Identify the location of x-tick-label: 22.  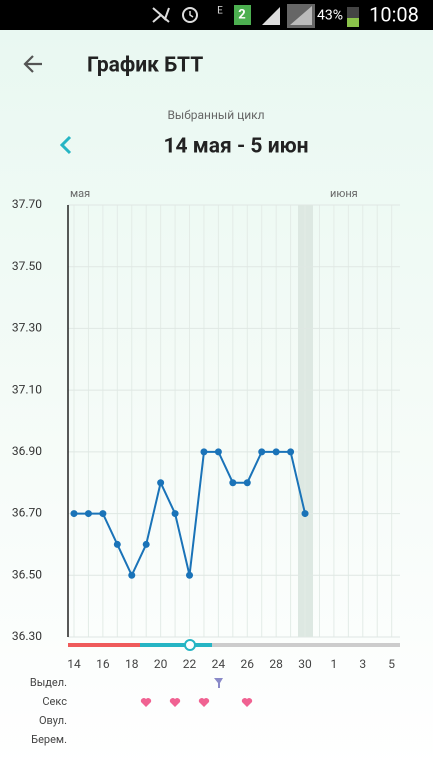
(190, 664).